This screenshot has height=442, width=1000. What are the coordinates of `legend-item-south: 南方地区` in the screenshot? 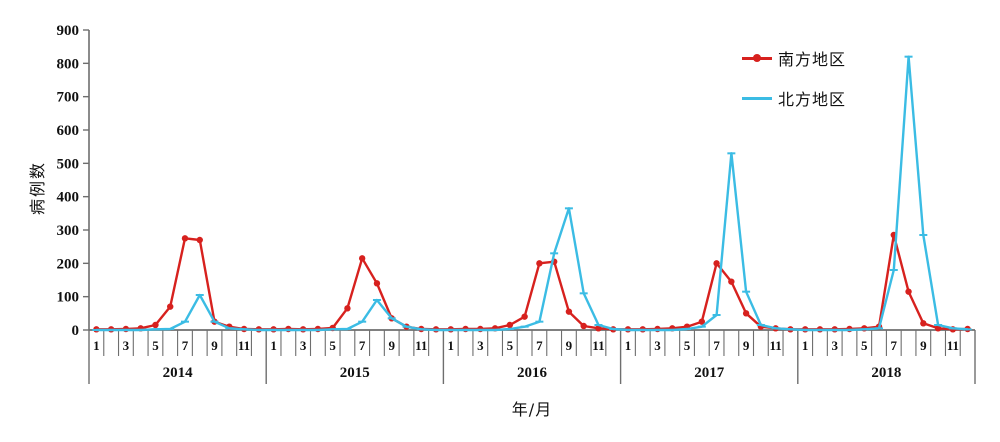 It's located at (794, 58).